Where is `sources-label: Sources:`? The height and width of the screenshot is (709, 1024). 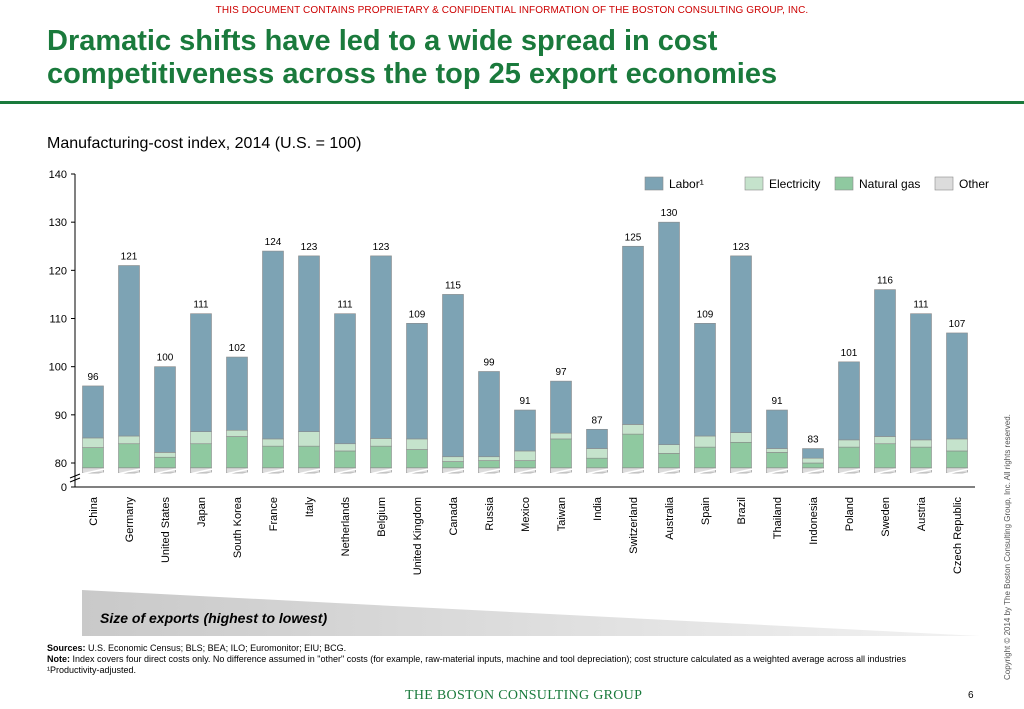
sources-label: Sources: is located at coordinates (66, 648).